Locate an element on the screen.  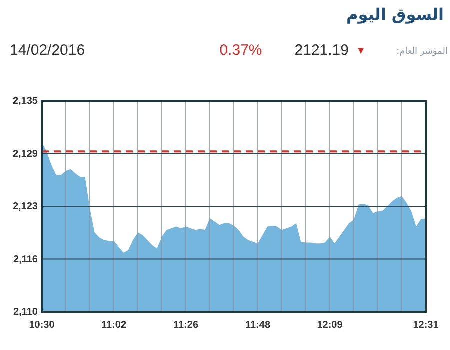
chart-subtitle: 14/02/2016 is located at coordinates (48, 50).